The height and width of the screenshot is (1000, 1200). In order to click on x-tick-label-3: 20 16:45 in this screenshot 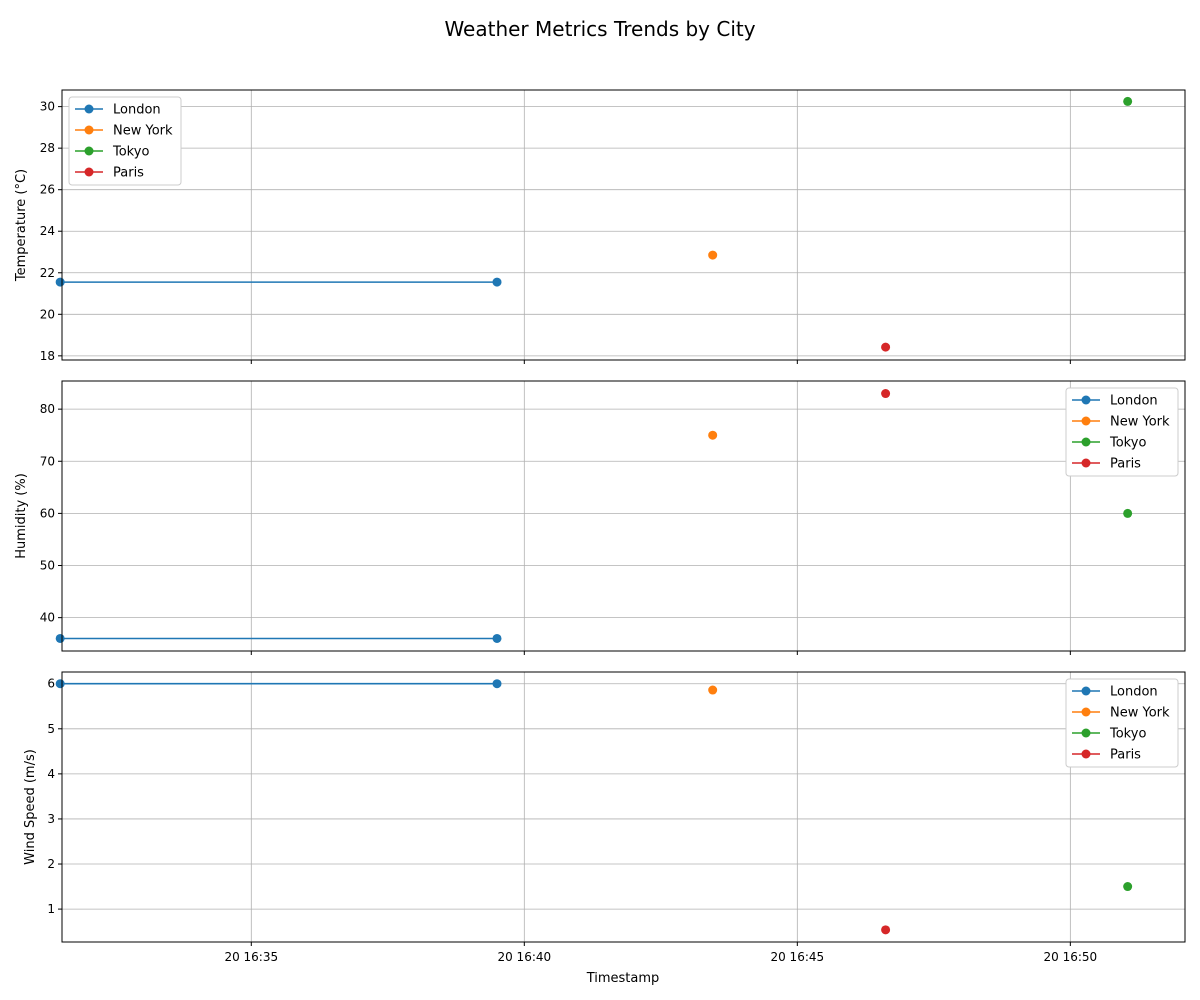, I will do `click(797, 957)`.